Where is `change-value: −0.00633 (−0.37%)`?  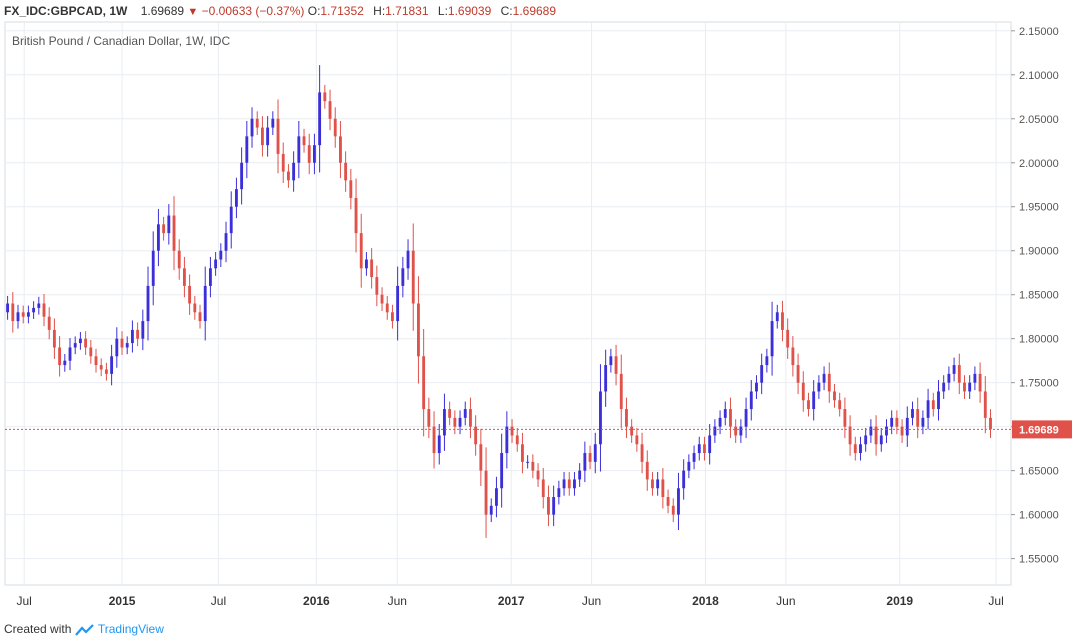 change-value: −0.00633 (−0.37%) is located at coordinates (253, 11).